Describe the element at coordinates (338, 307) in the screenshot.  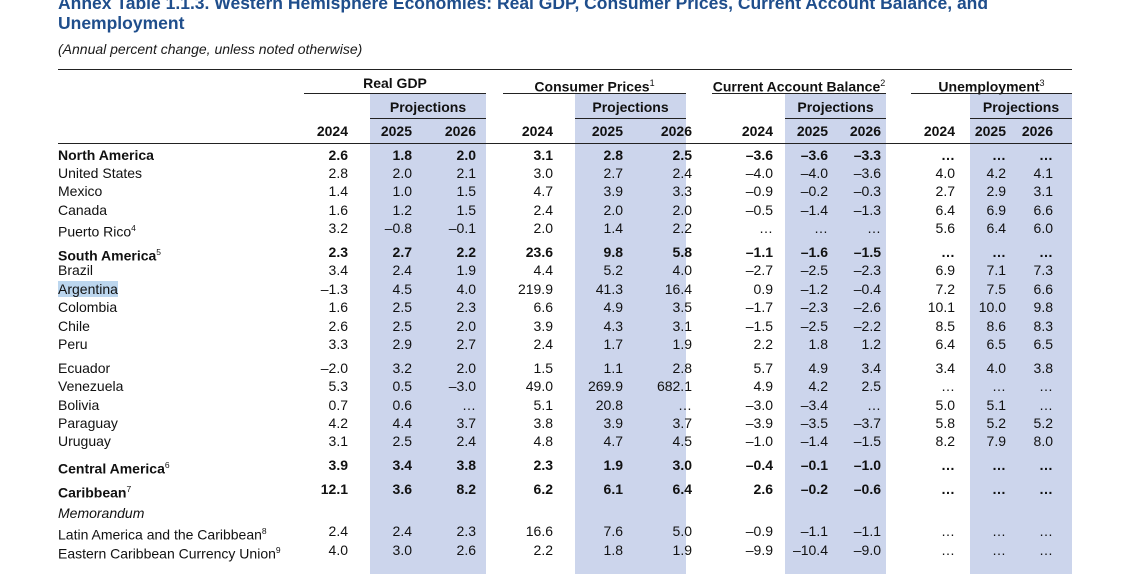
I see `table-cell: 1.6` at that location.